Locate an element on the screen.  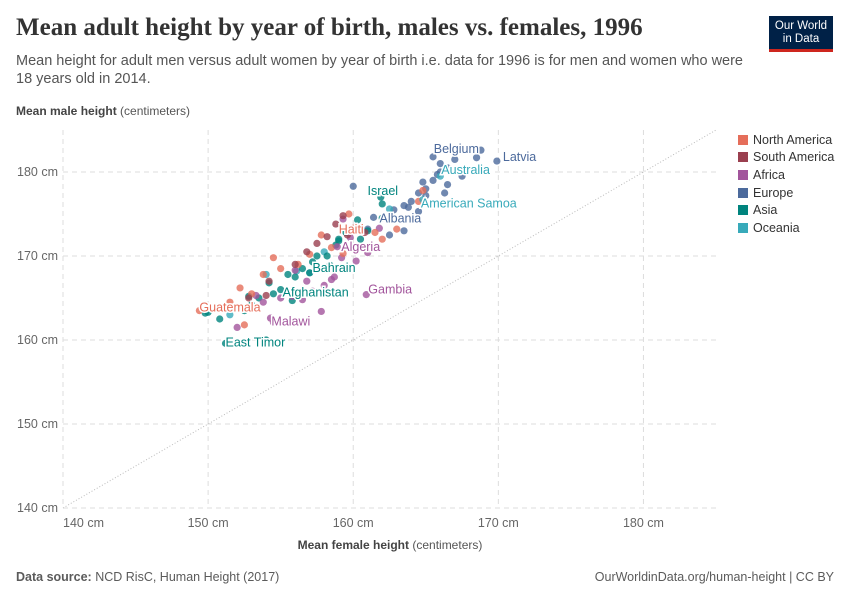
x-axis-label: Mean female height (centimeters) is located at coordinates (390, 545).